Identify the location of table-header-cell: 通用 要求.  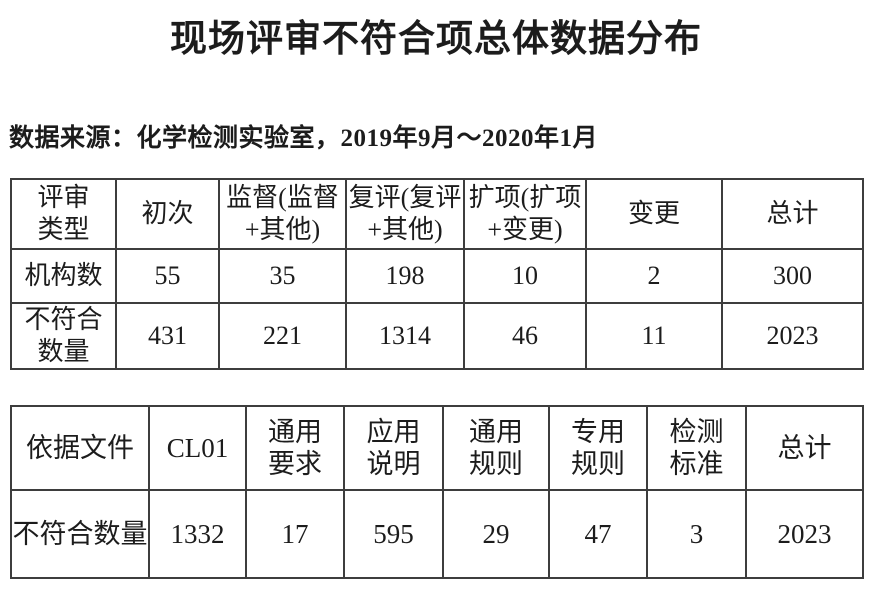
(295, 448).